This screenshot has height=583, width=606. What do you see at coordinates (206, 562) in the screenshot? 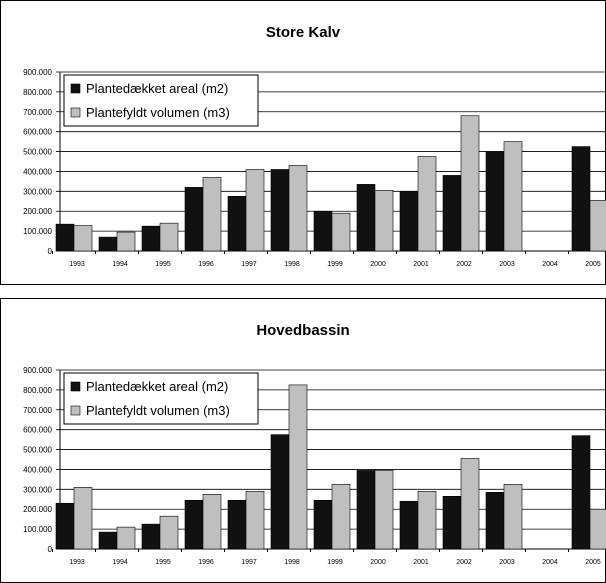
I see `x-tick-label: 1996` at bounding box center [206, 562].